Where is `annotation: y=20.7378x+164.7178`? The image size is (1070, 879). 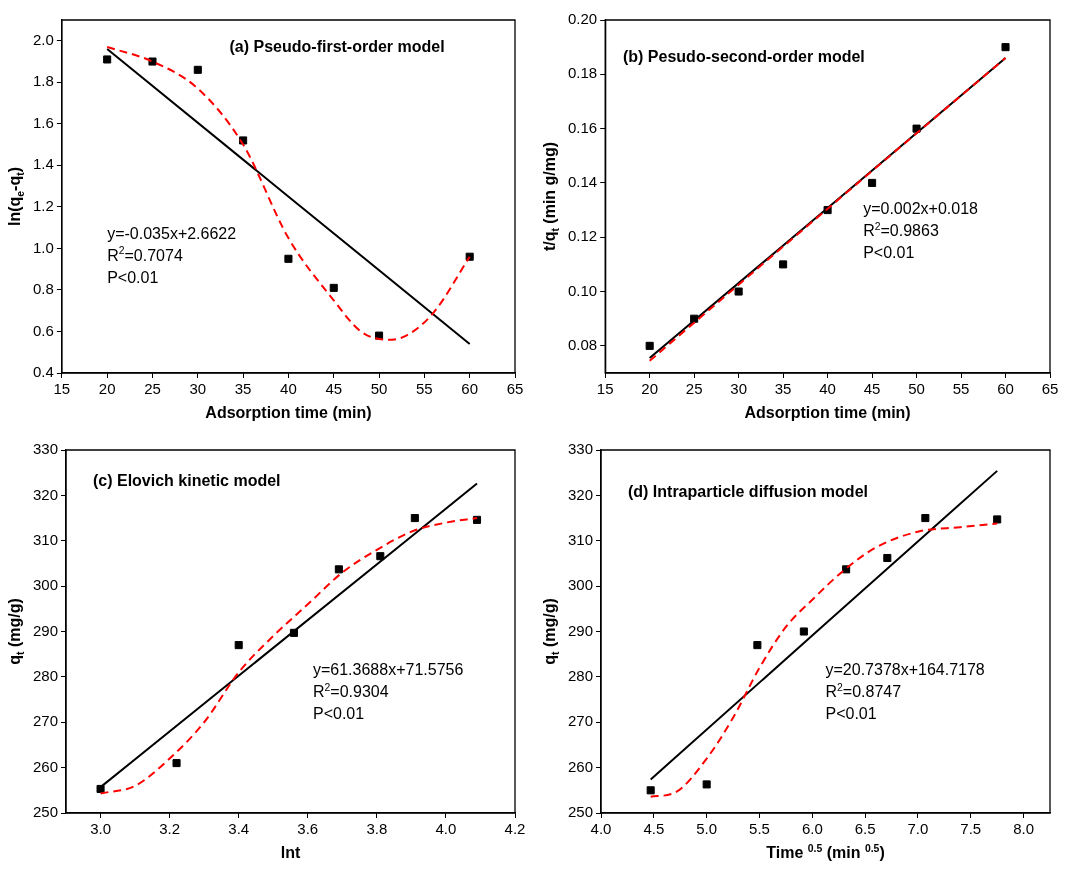 annotation: y=20.7378x+164.7178 is located at coordinates (905, 670).